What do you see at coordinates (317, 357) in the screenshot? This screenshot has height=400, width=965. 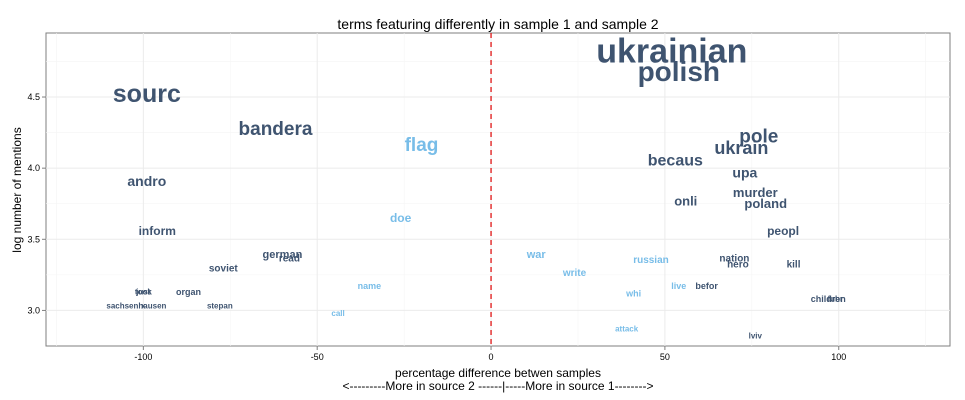 I see `x-tick-label: -50` at bounding box center [317, 357].